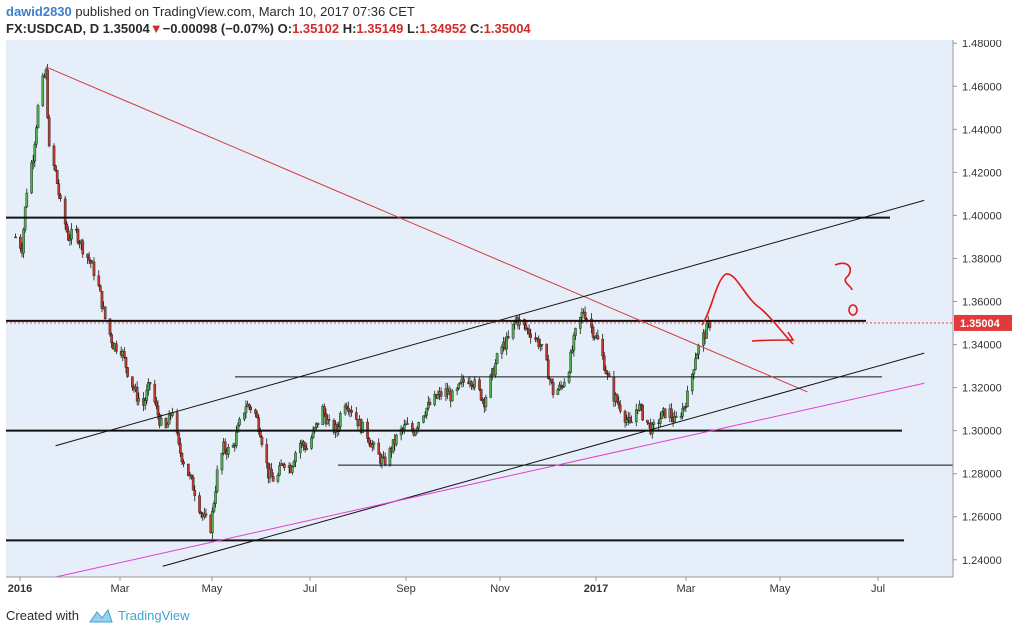 This screenshot has width=1013, height=633. Describe the element at coordinates (982, 475) in the screenshot. I see `price-tick-label: 1.28000` at that location.